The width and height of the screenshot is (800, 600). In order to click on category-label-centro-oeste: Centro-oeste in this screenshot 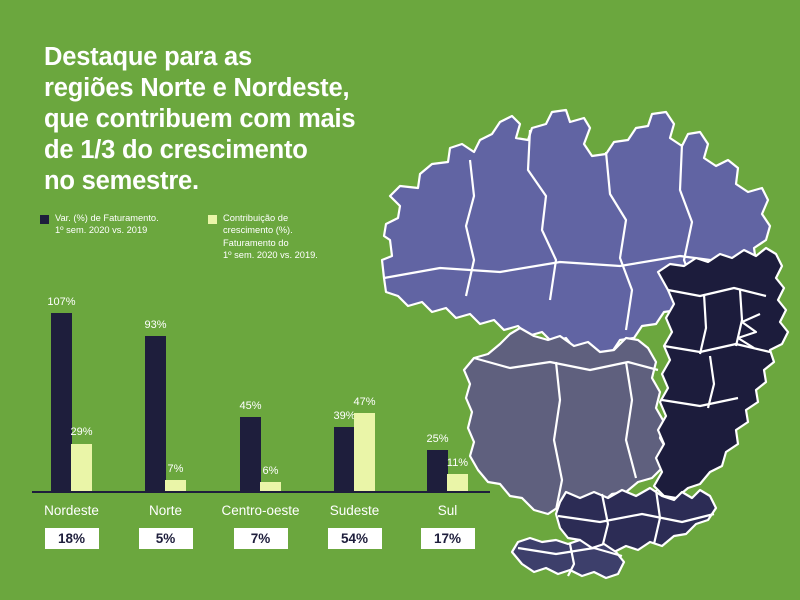, I will do `click(260, 510)`.